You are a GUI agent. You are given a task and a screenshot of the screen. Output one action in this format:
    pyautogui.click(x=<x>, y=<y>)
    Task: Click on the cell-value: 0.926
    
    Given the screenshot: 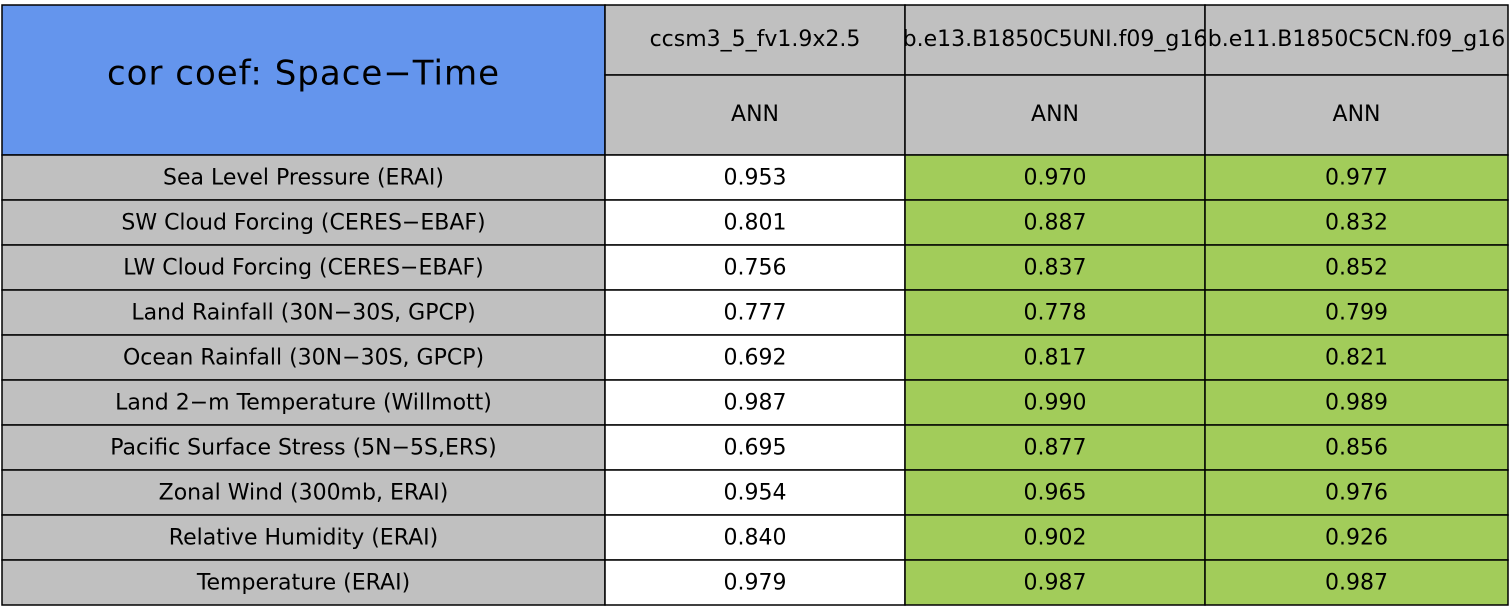 What is the action you would take?
    pyautogui.click(x=1356, y=538)
    